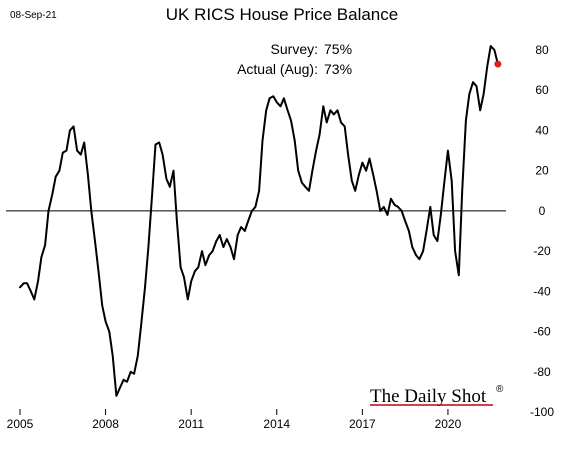 This screenshot has height=450, width=564. What do you see at coordinates (542, 130) in the screenshot?
I see `y-tick-label: 40` at bounding box center [542, 130].